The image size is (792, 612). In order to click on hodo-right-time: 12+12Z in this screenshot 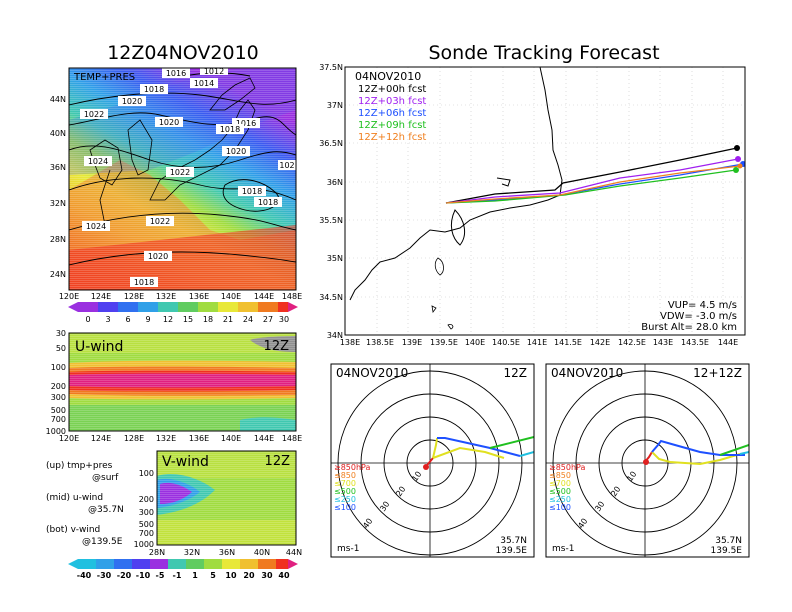, I will do `click(717, 373)`.